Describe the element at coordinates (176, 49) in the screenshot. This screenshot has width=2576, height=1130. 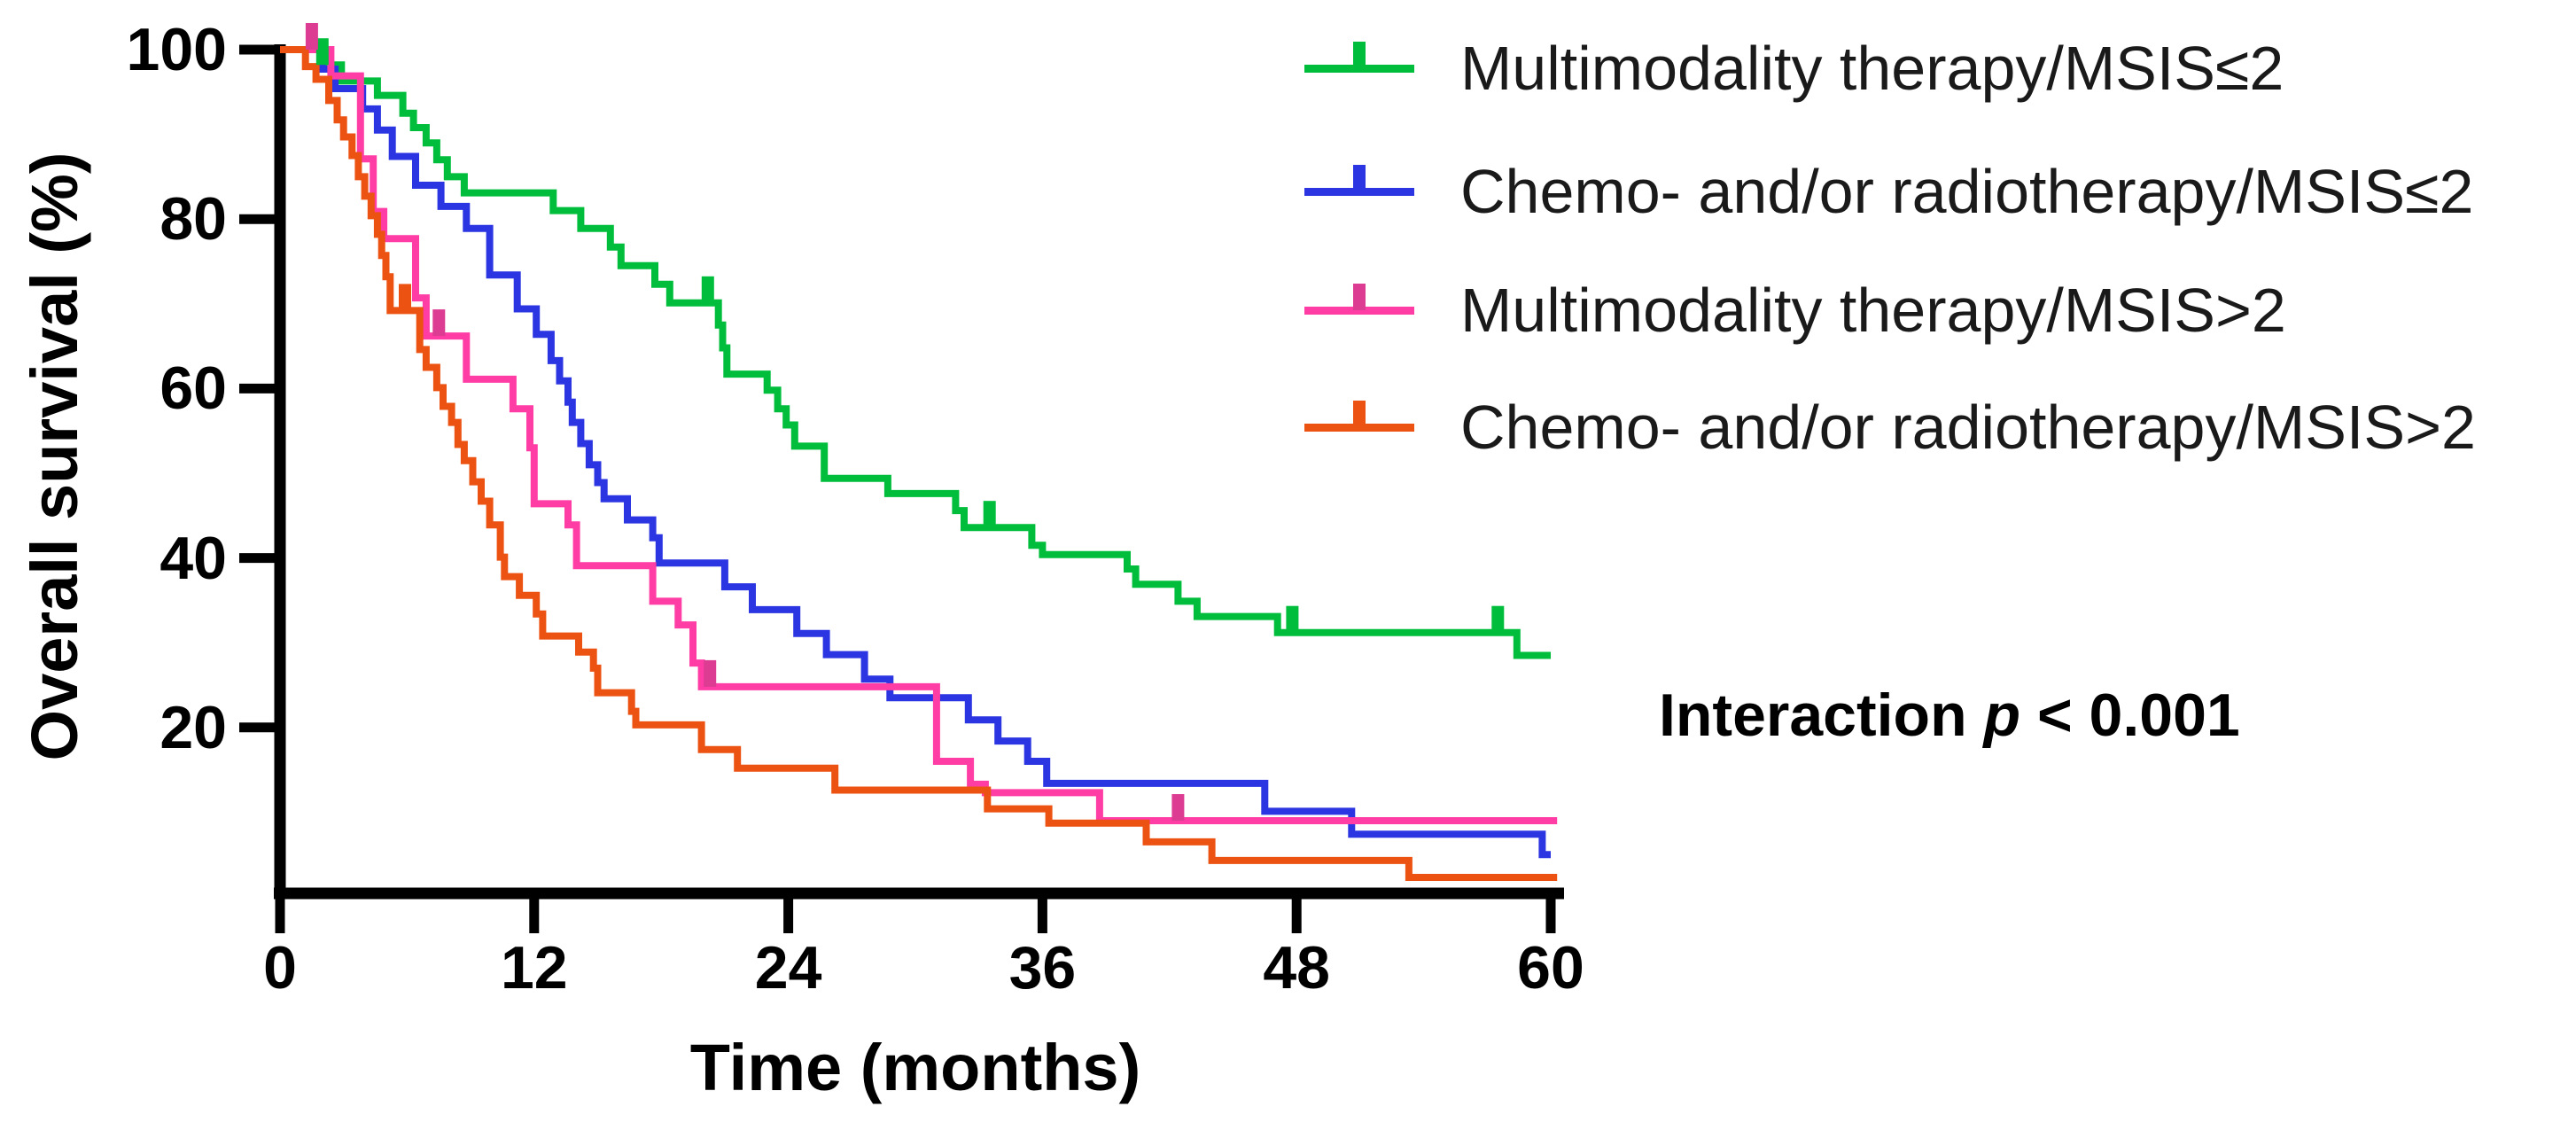
I see `y-tick-label-100: 100` at that location.